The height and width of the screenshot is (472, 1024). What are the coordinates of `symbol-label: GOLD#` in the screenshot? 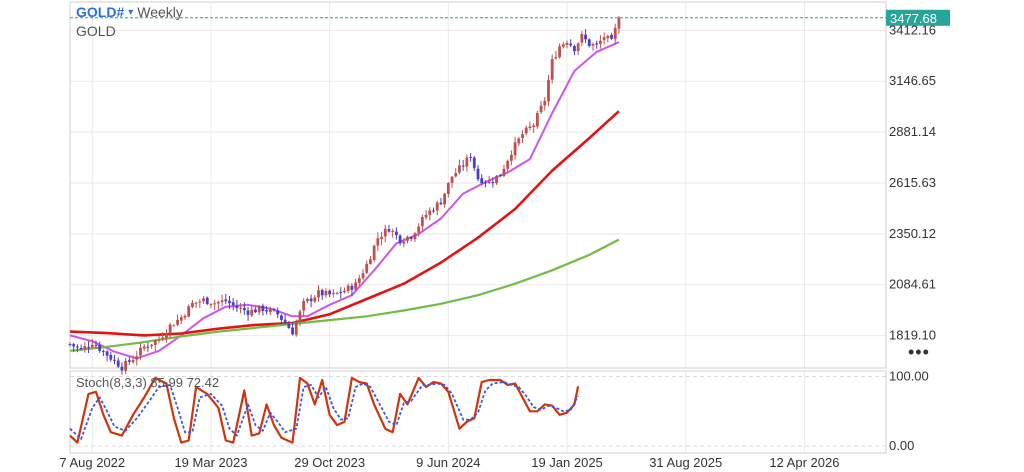 It's located at (100, 12).